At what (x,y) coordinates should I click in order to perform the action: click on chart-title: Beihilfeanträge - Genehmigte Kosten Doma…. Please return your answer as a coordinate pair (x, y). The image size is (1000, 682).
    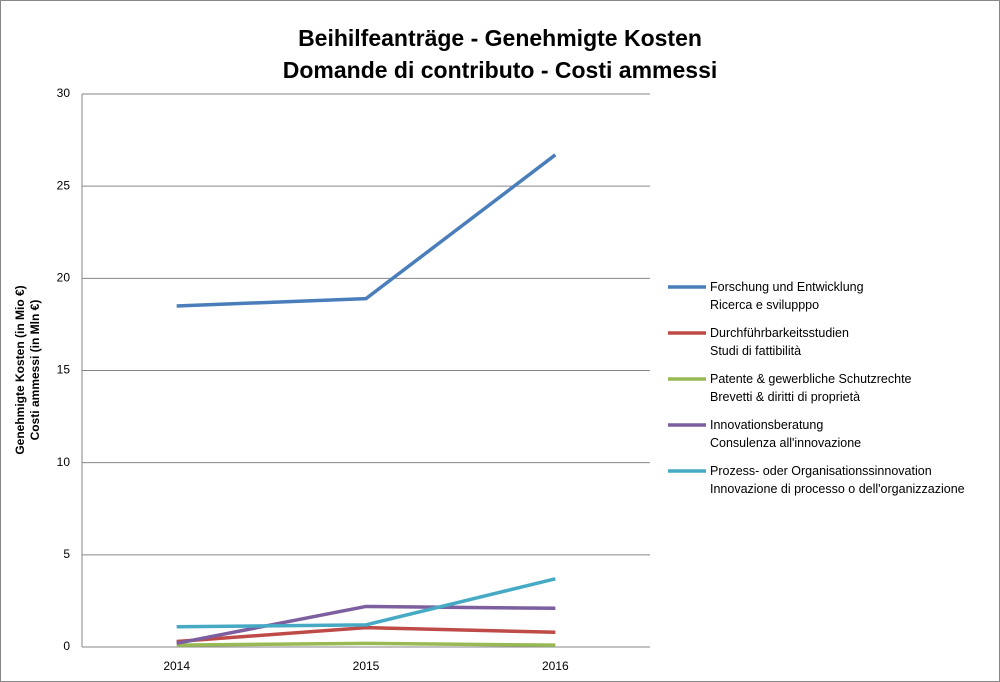
    Looking at the image, I should click on (500, 54).